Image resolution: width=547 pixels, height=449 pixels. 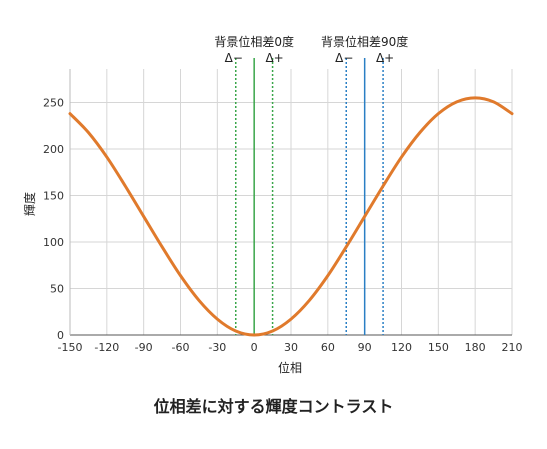 What do you see at coordinates (365, 347) in the screenshot?
I see `x-tick-label: 90` at bounding box center [365, 347].